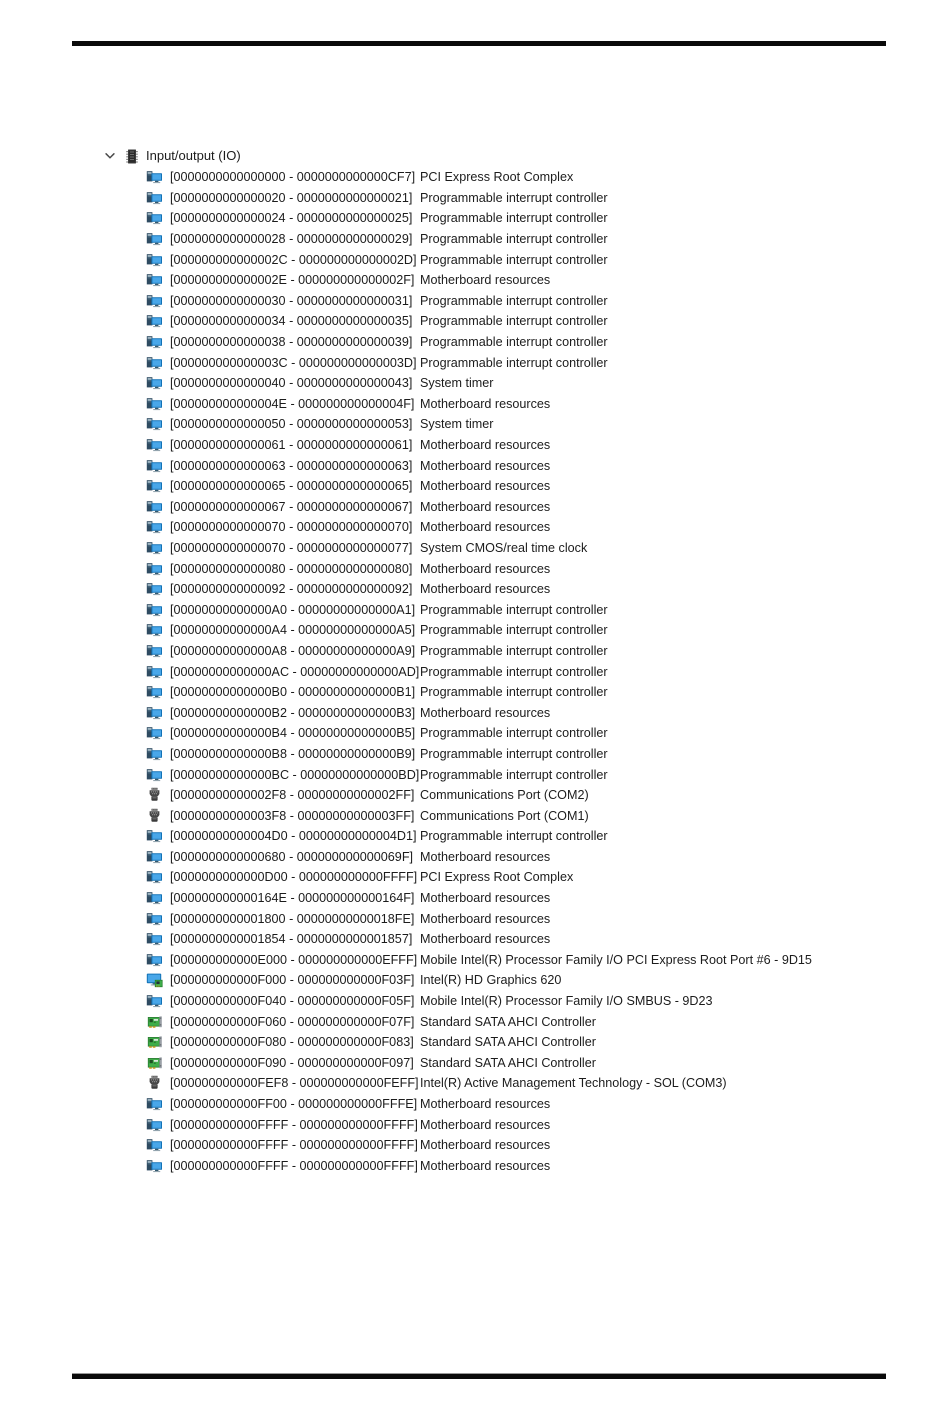 Image resolution: width=950 pixels, height=1419 pixels. What do you see at coordinates (291, 383) in the screenshot?
I see `io-range: [0000000000000040 - 0000000000000043]` at bounding box center [291, 383].